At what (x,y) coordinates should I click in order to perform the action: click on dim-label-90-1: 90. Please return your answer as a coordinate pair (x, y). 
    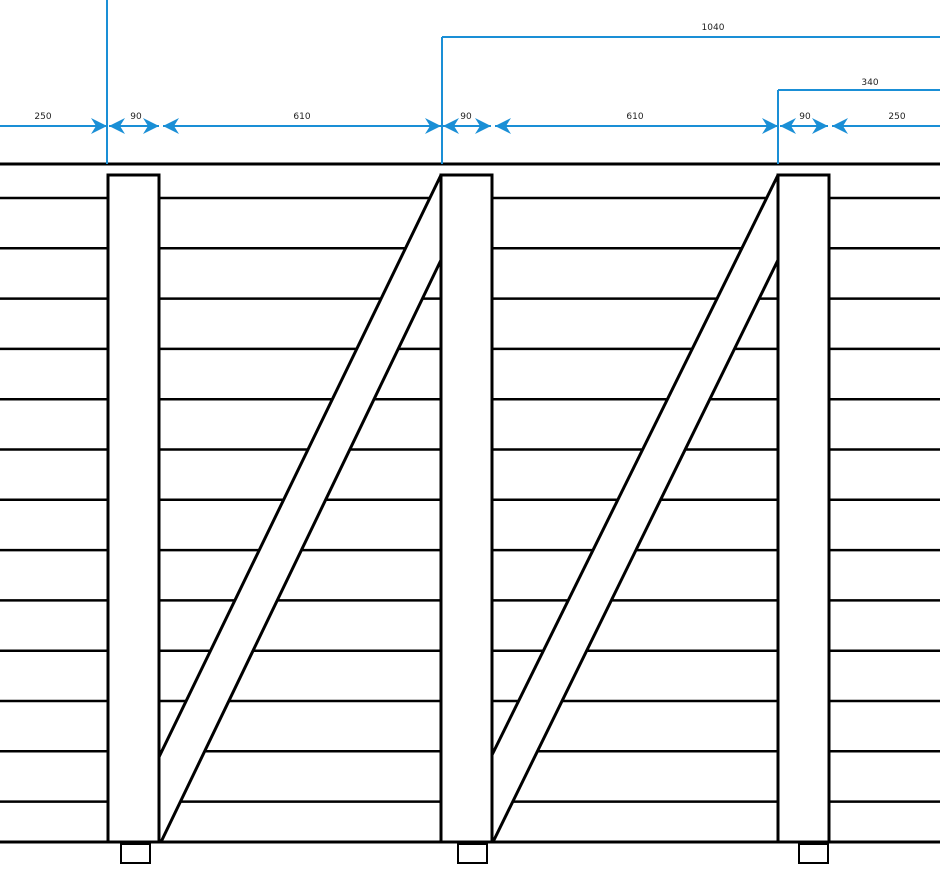
    Looking at the image, I should click on (136, 117).